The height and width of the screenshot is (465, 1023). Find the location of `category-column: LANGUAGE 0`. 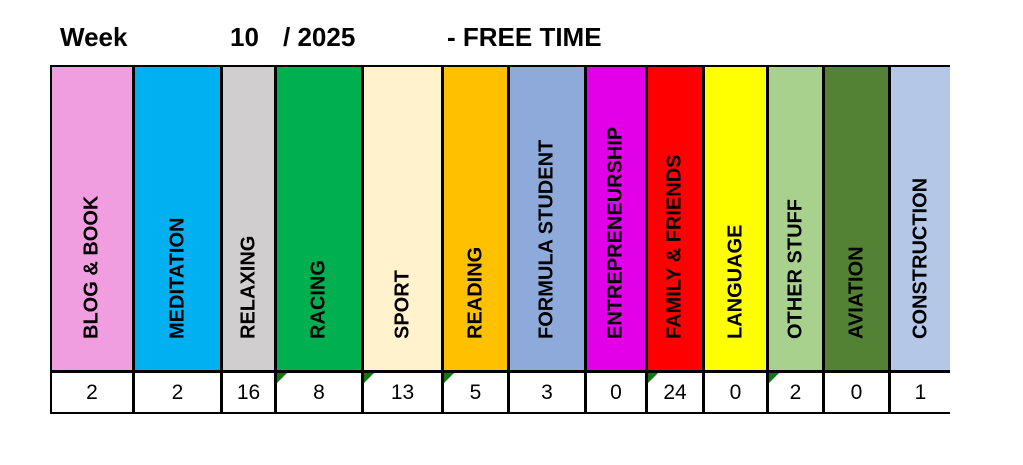

category-column: LANGUAGE 0 is located at coordinates (737, 239).